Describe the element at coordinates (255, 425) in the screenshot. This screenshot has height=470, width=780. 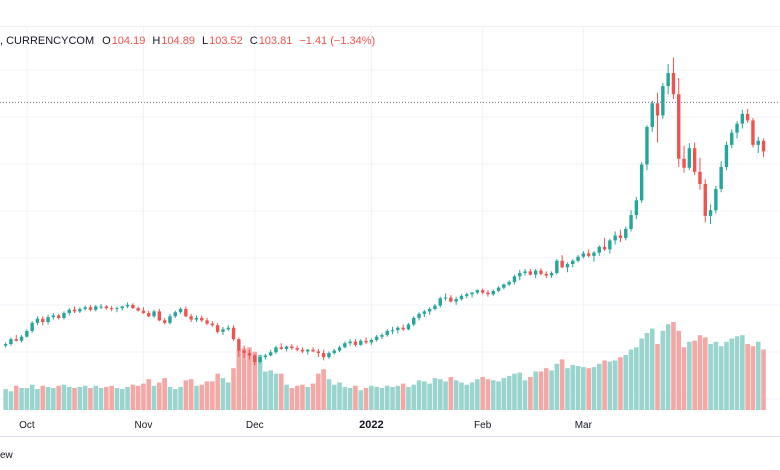
I see `x-tick-label: Dec` at that location.